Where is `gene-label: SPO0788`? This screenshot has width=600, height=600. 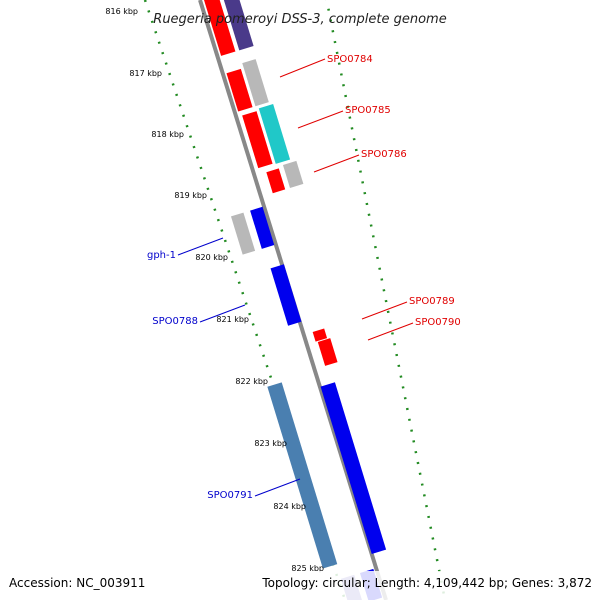
gene-label: SPO0788 is located at coordinates (175, 321).